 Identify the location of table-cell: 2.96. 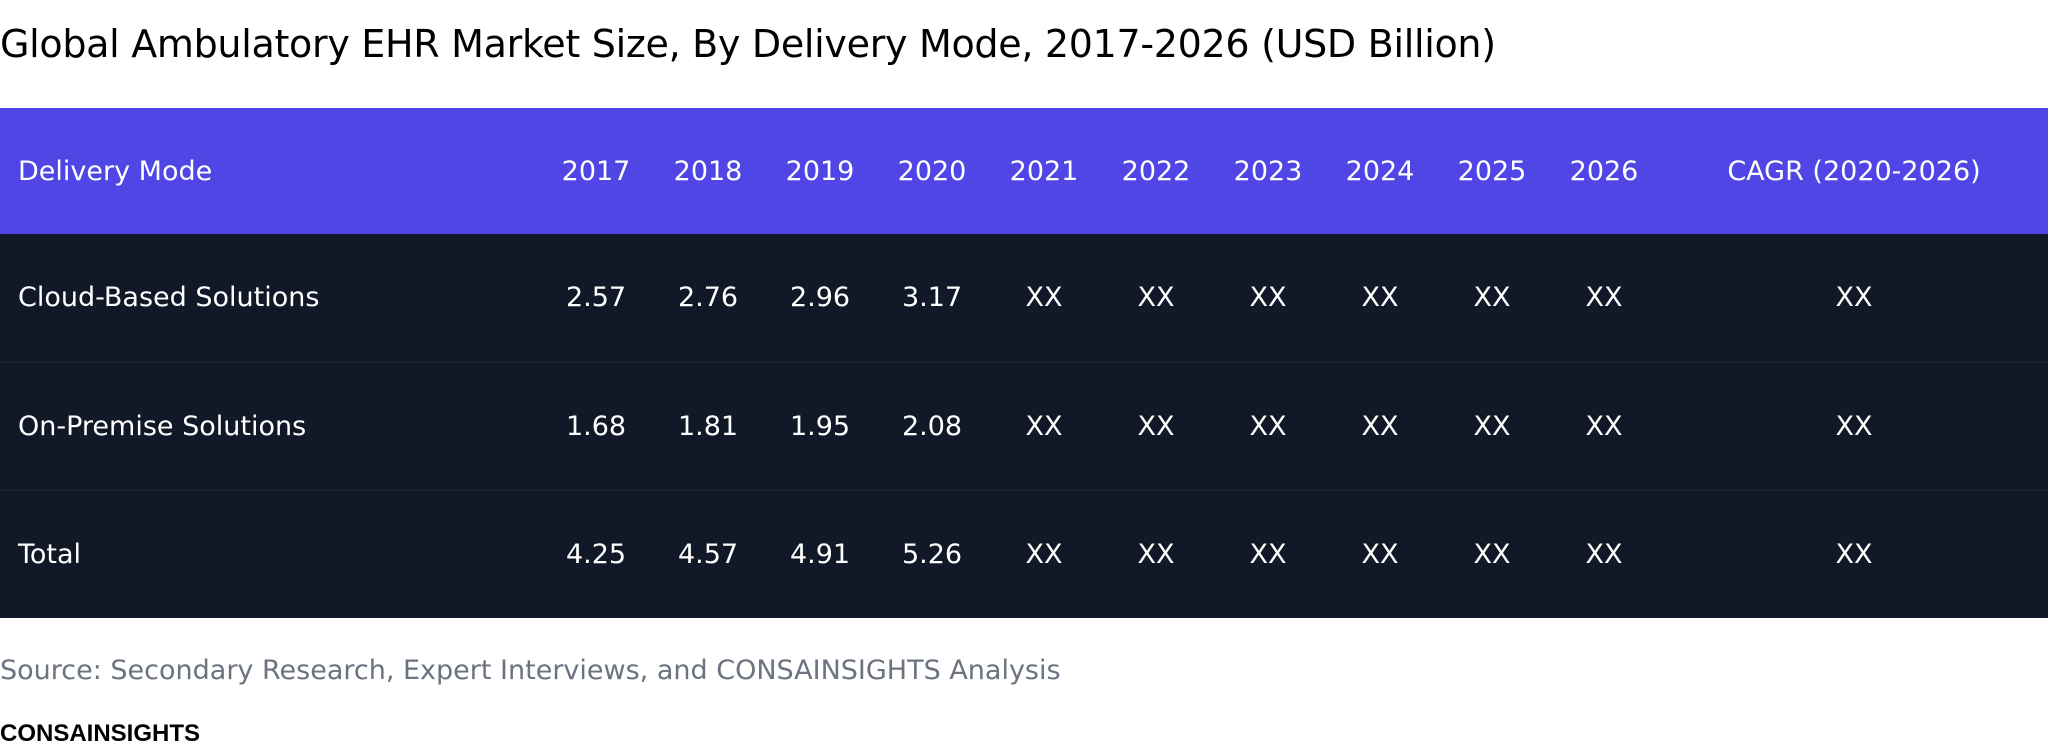
(820, 298).